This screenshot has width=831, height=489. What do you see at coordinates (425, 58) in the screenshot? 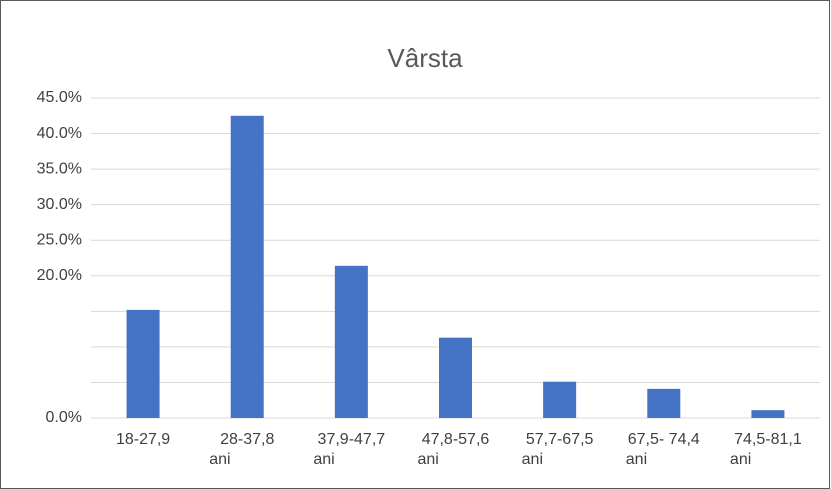
I see `chart-title: Vârsta` at bounding box center [425, 58].